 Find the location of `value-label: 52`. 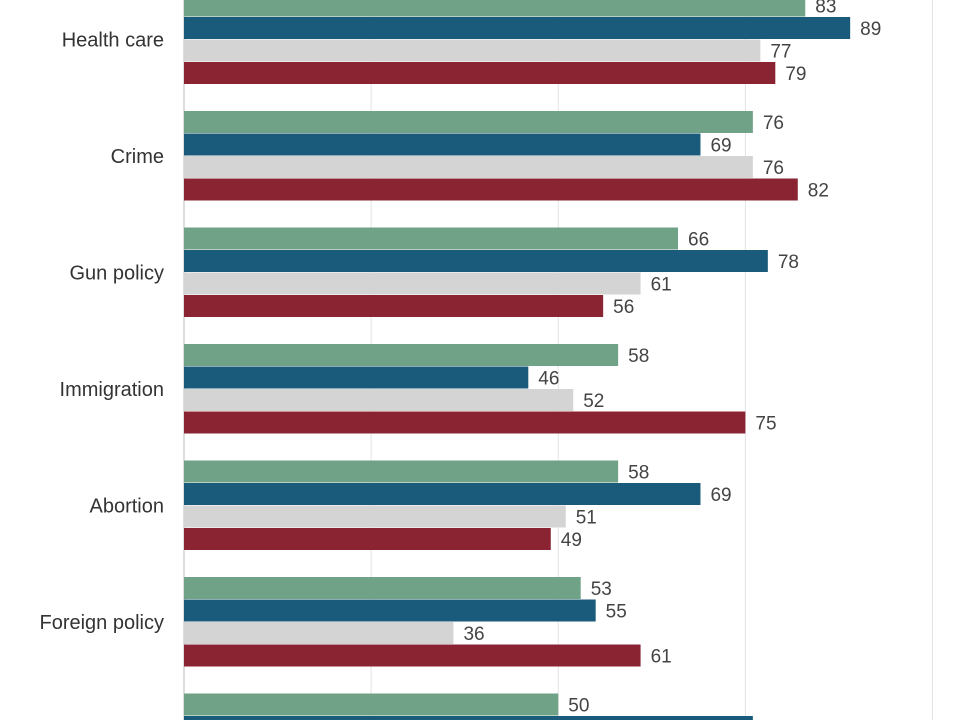

value-label: 52 is located at coordinates (593, 401).